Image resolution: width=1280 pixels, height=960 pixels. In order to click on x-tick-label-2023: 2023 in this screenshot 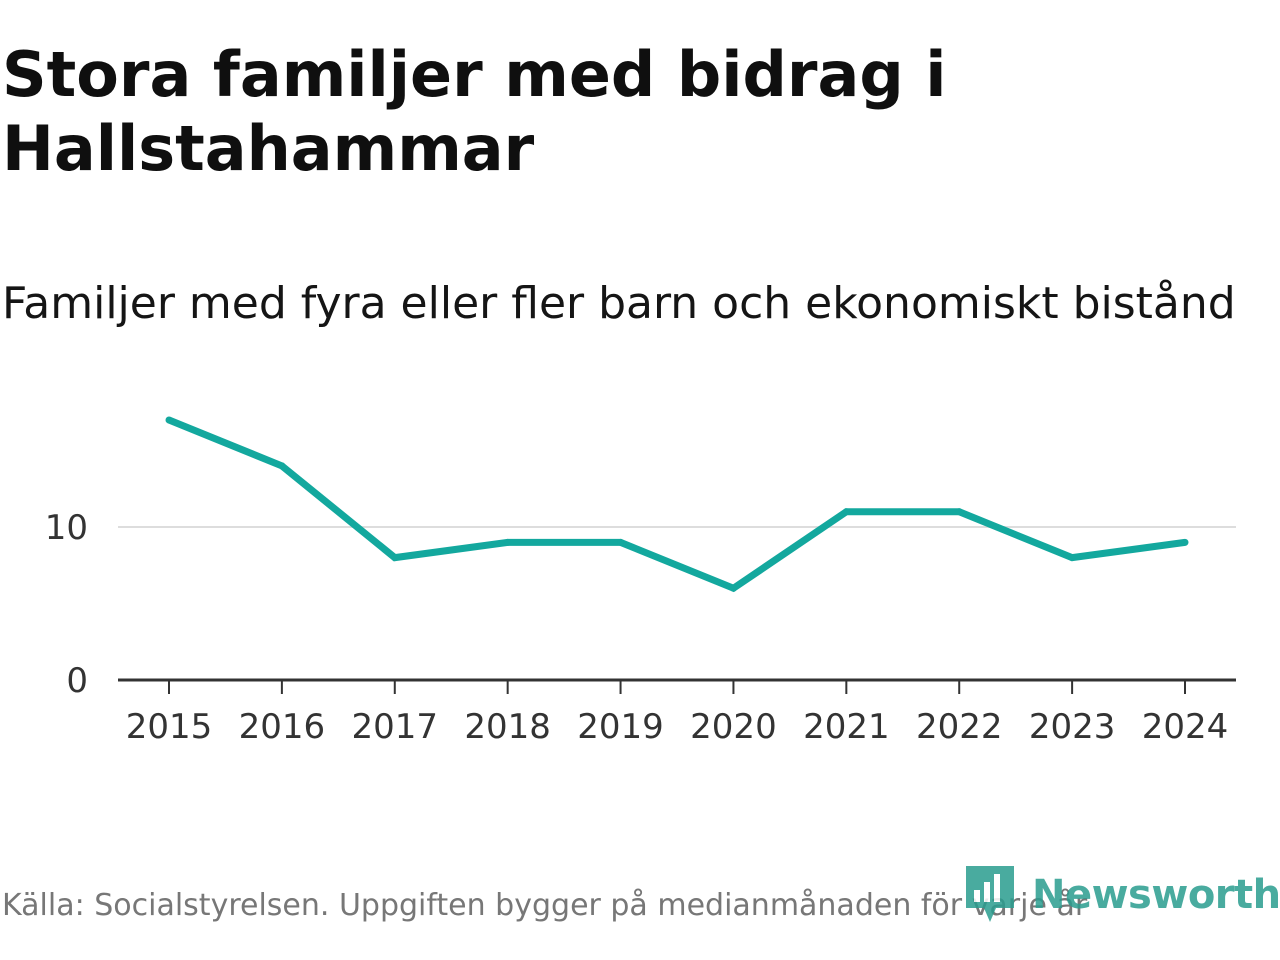, I will do `click(1072, 727)`.